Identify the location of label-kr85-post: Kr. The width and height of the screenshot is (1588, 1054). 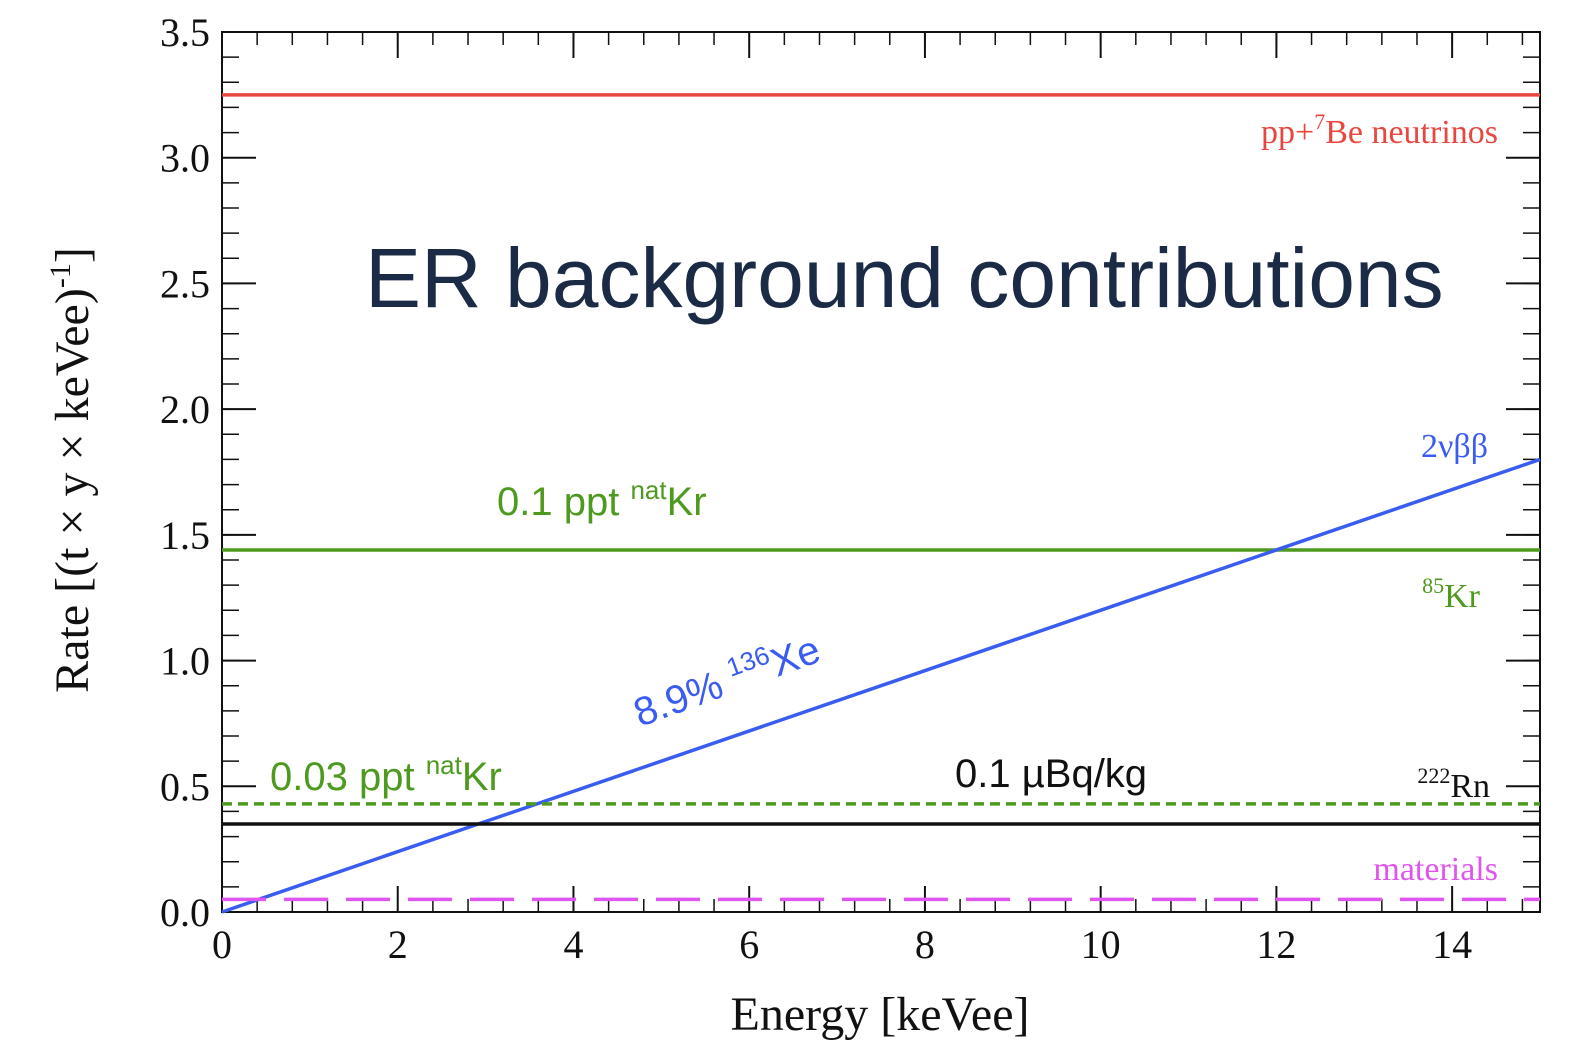
(1462, 596).